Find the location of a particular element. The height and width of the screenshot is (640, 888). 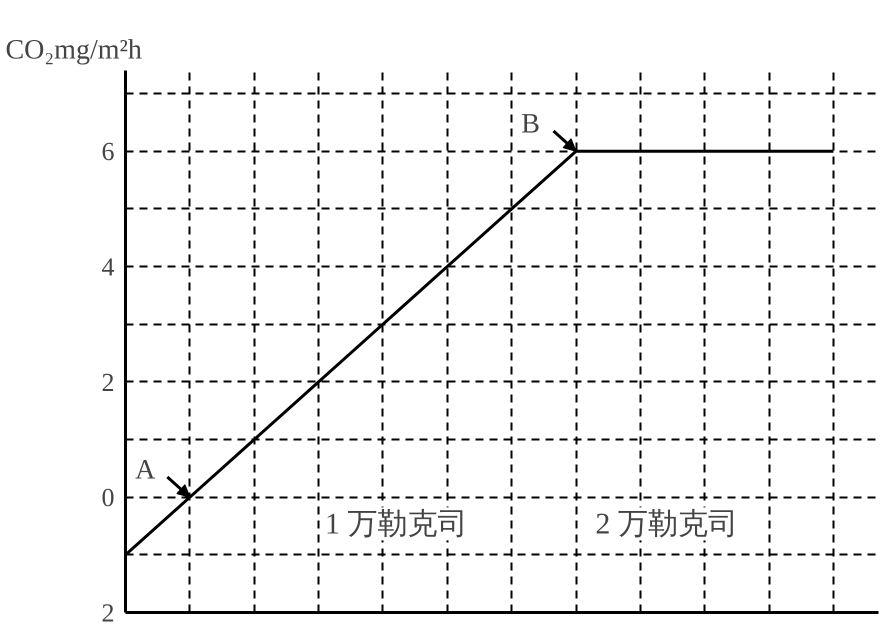

y-tick-label: 6 is located at coordinates (108, 151).